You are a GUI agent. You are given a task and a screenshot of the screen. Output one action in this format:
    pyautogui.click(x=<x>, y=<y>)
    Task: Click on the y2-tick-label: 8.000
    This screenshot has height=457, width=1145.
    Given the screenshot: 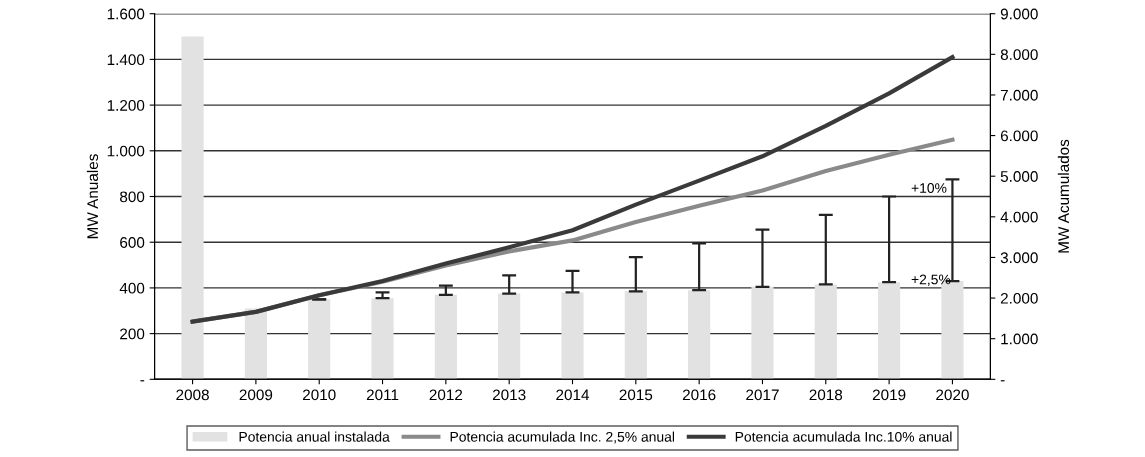 What is the action you would take?
    pyautogui.click(x=1019, y=55)
    